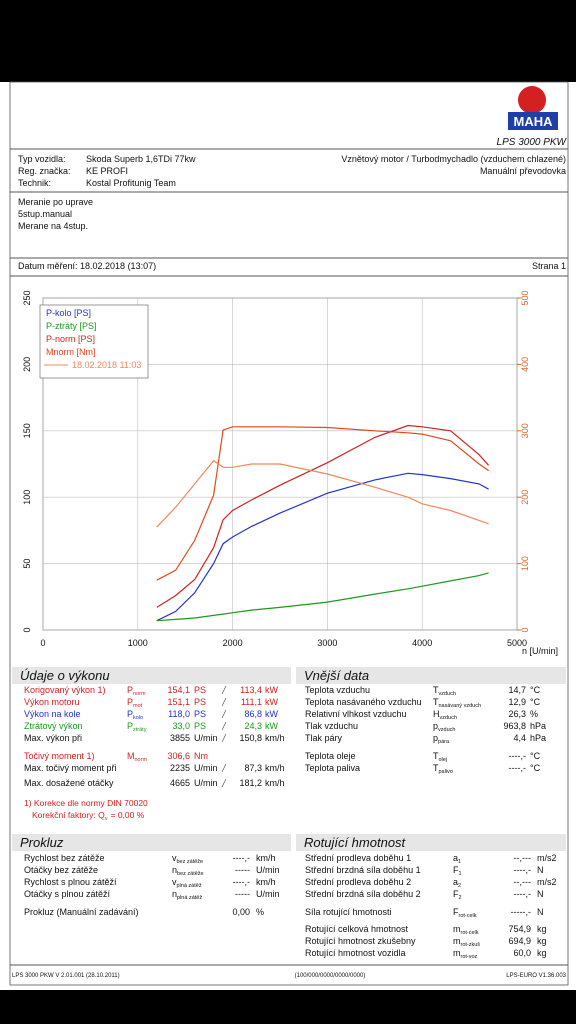 Image resolution: width=576 pixels, height=1024 pixels. What do you see at coordinates (66, 976) in the screenshot?
I see `footer-left: LPS 3000 PKW V 2.01.001 (28.10.2011)` at bounding box center [66, 976].